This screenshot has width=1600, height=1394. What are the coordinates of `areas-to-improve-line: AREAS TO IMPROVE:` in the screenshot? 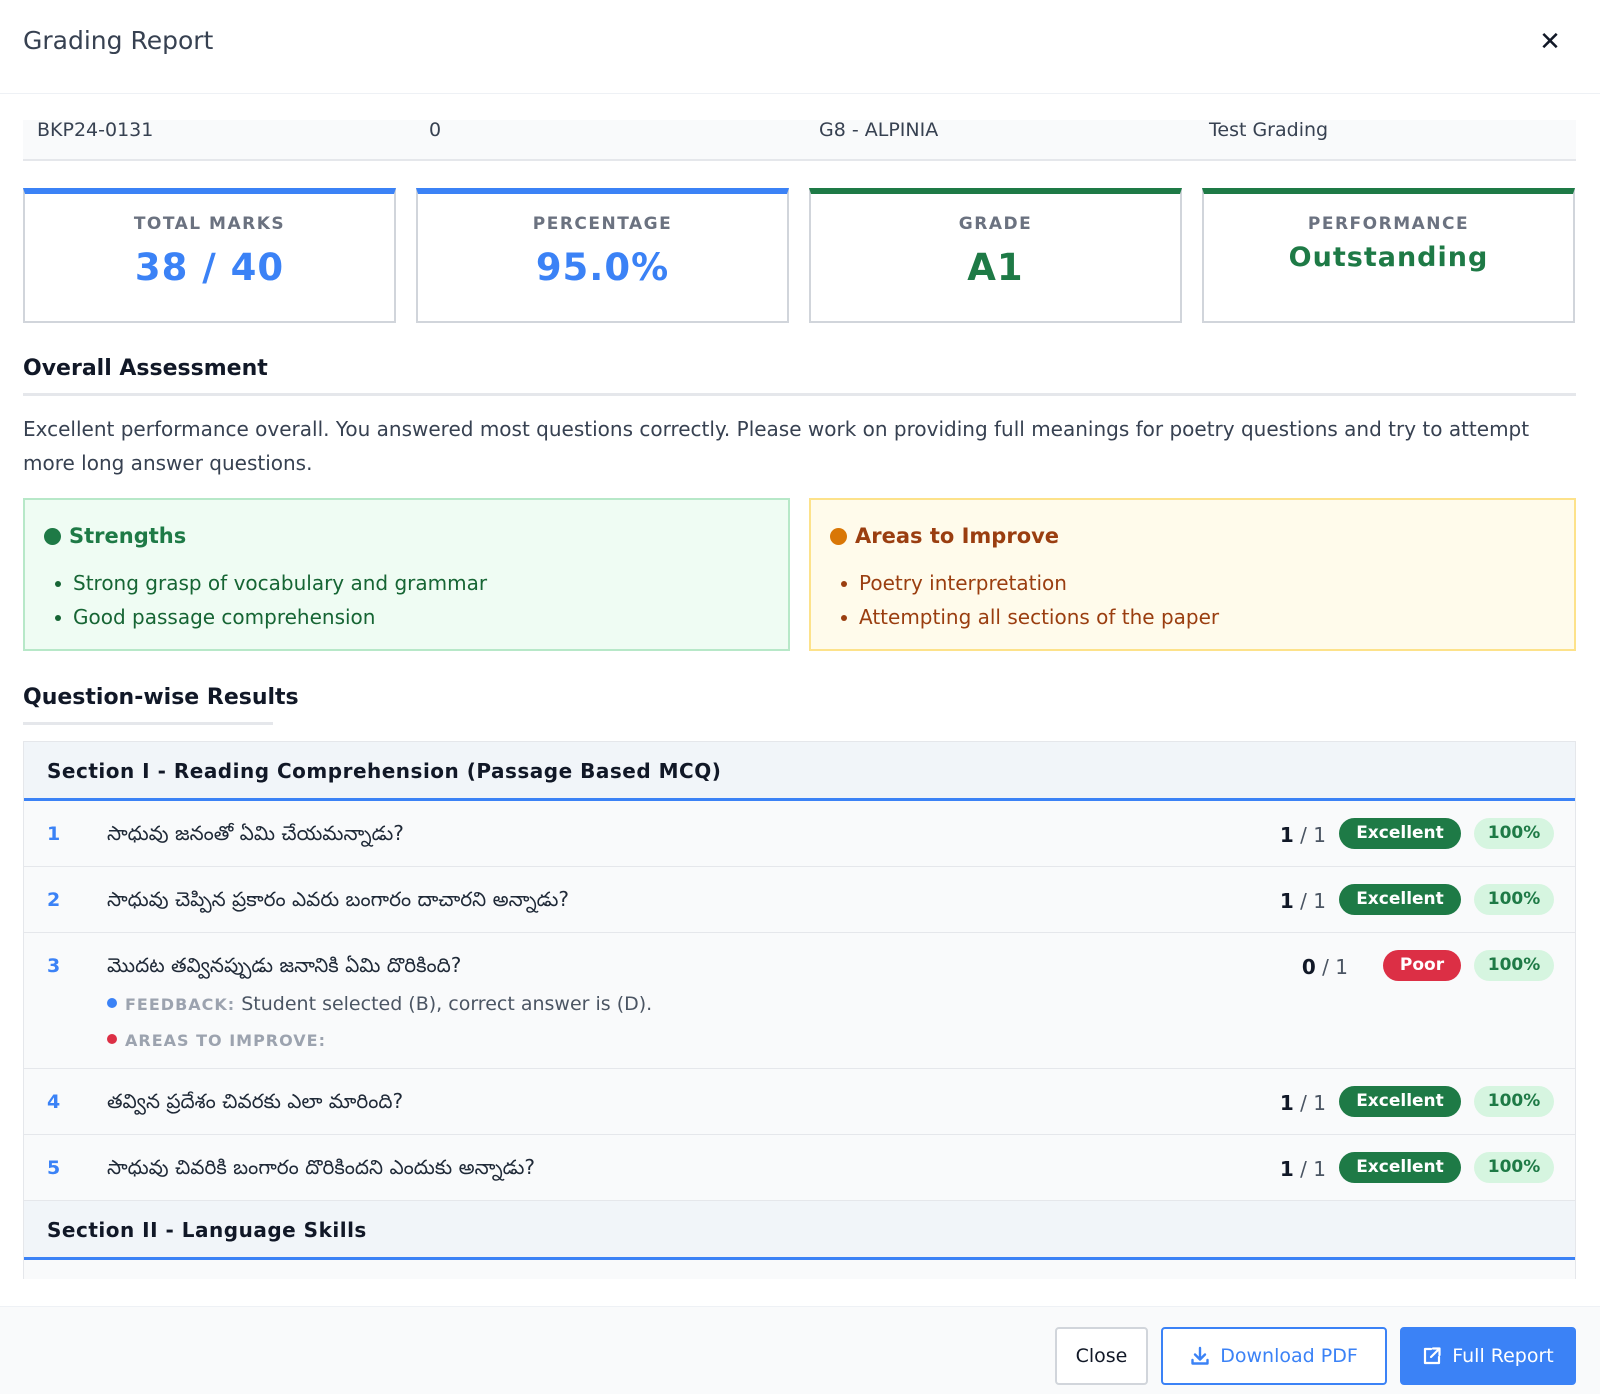 It's located at (216, 1040).